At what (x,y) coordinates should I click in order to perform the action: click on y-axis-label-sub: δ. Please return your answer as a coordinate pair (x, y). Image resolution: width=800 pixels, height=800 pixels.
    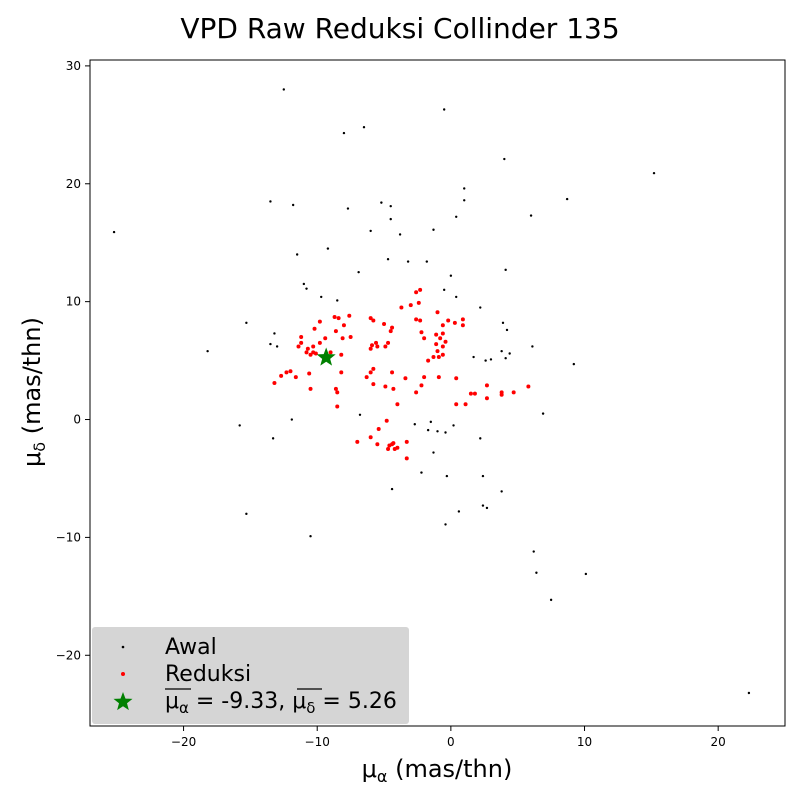
    Looking at the image, I should click on (39, 447).